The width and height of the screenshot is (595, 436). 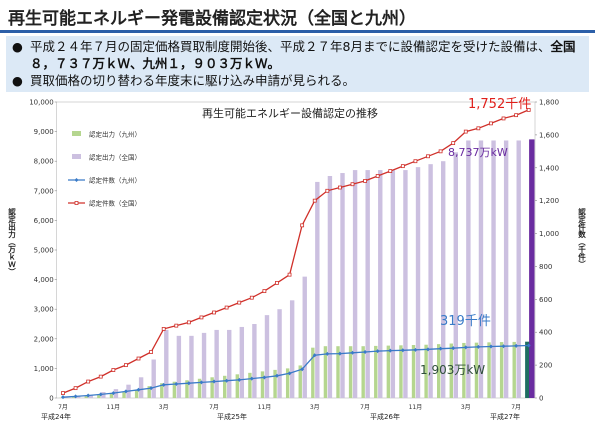 I want to click on y2-tick-label: 1,200, so click(x=549, y=201).